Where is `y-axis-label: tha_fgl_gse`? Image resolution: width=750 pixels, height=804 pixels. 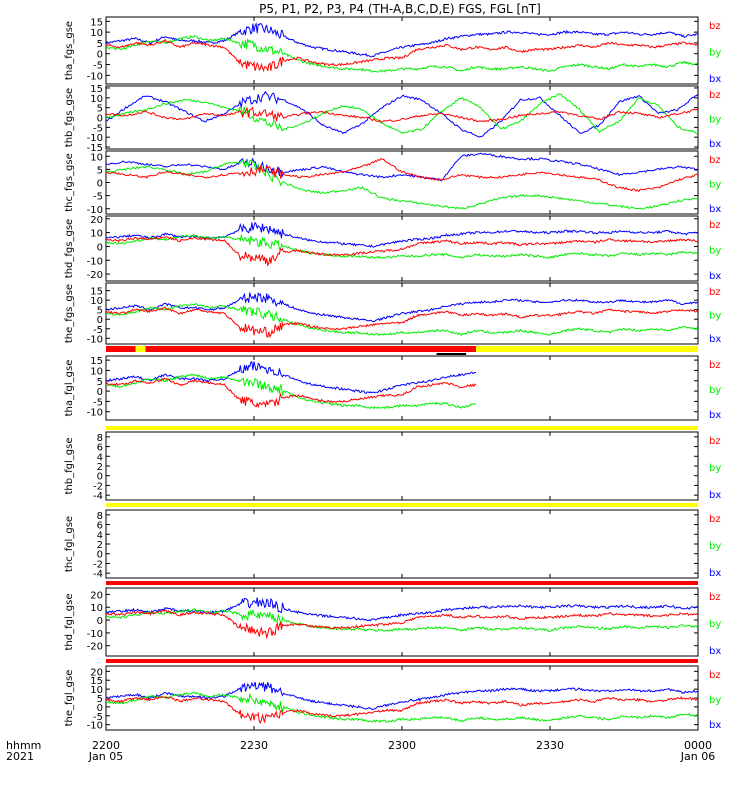
y-axis-label: tha_fgl_gse is located at coordinates (69, 388).